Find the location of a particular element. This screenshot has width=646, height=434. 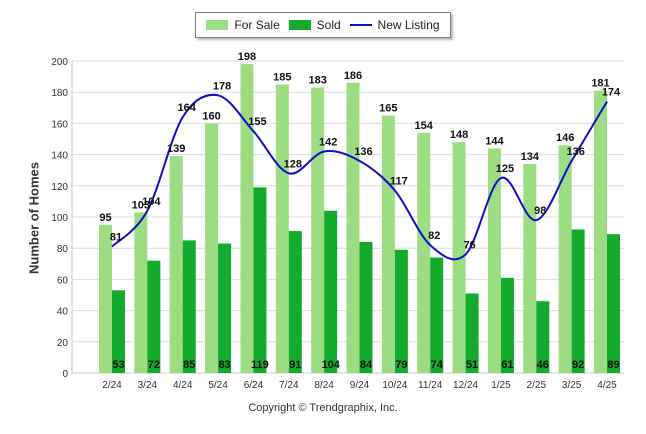

legend-item-for-sale: For Sale is located at coordinates (243, 25).